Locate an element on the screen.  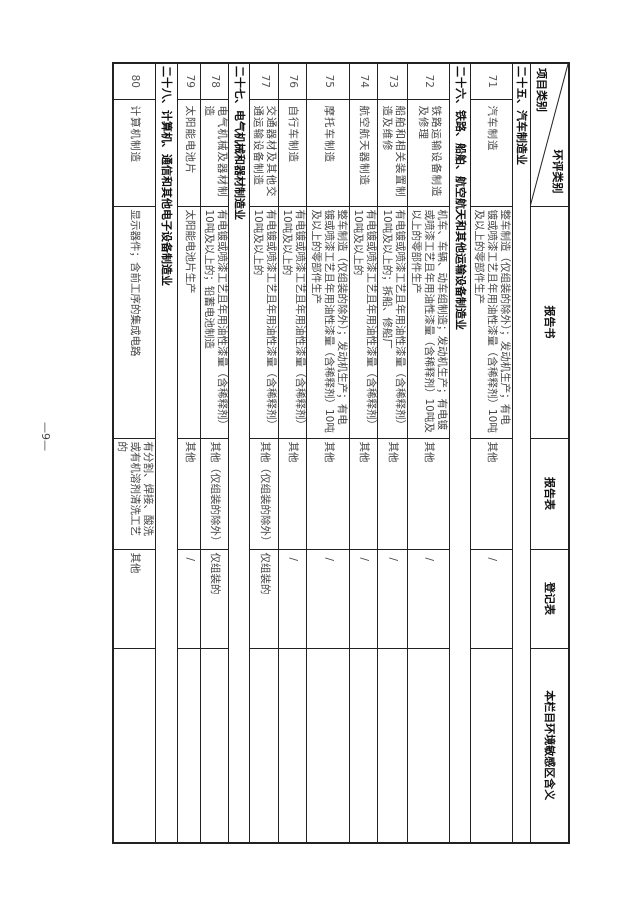
report-form-header: 报告表 is located at coordinates (550, 493).